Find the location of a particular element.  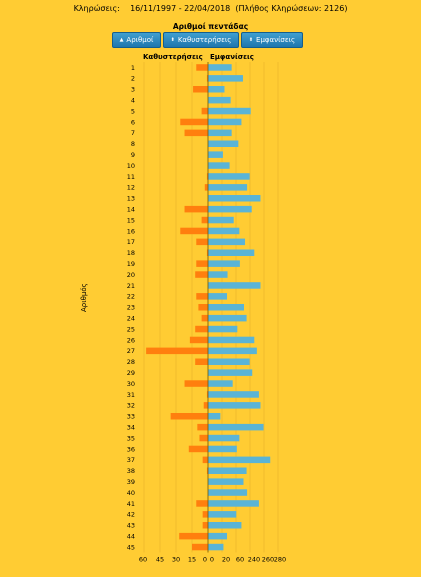

sort-by-number-button: ▲ Αριθμοί is located at coordinates (136, 40).